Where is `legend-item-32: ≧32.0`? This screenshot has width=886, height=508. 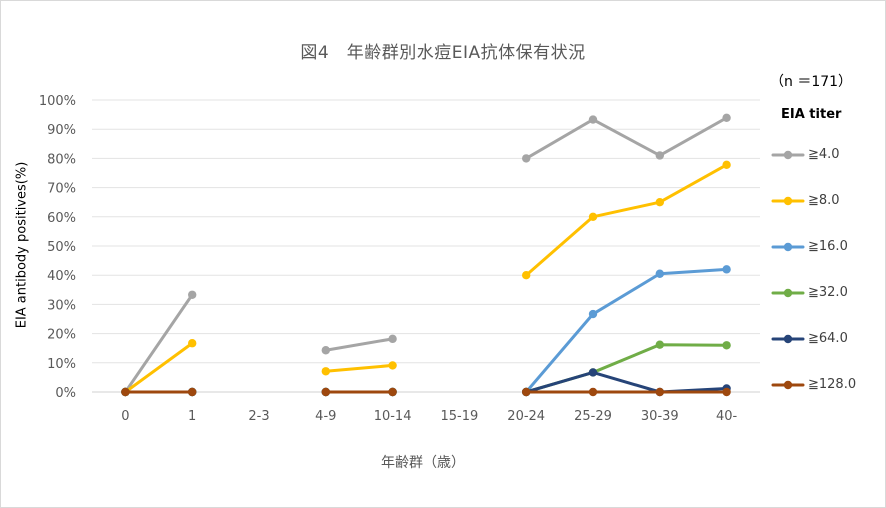 legend-item-32: ≧32.0 is located at coordinates (826, 294).